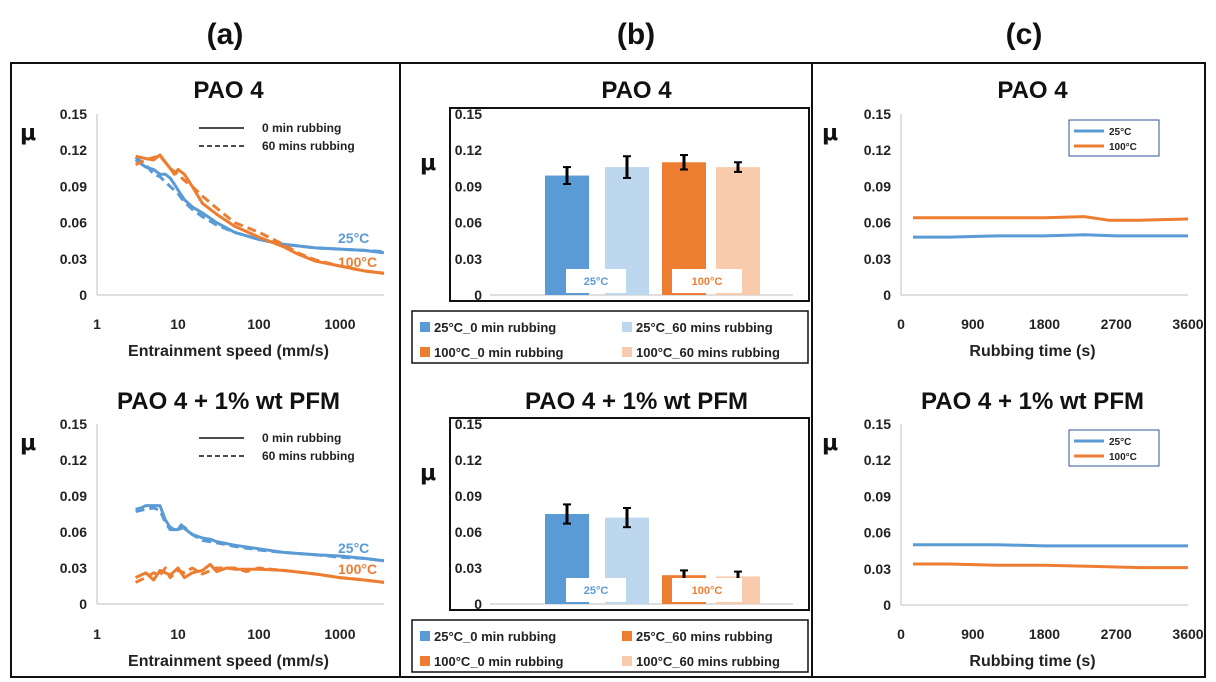 The height and width of the screenshot is (682, 1216). I want to click on y-tick-a2: 0.03, so click(73, 568).